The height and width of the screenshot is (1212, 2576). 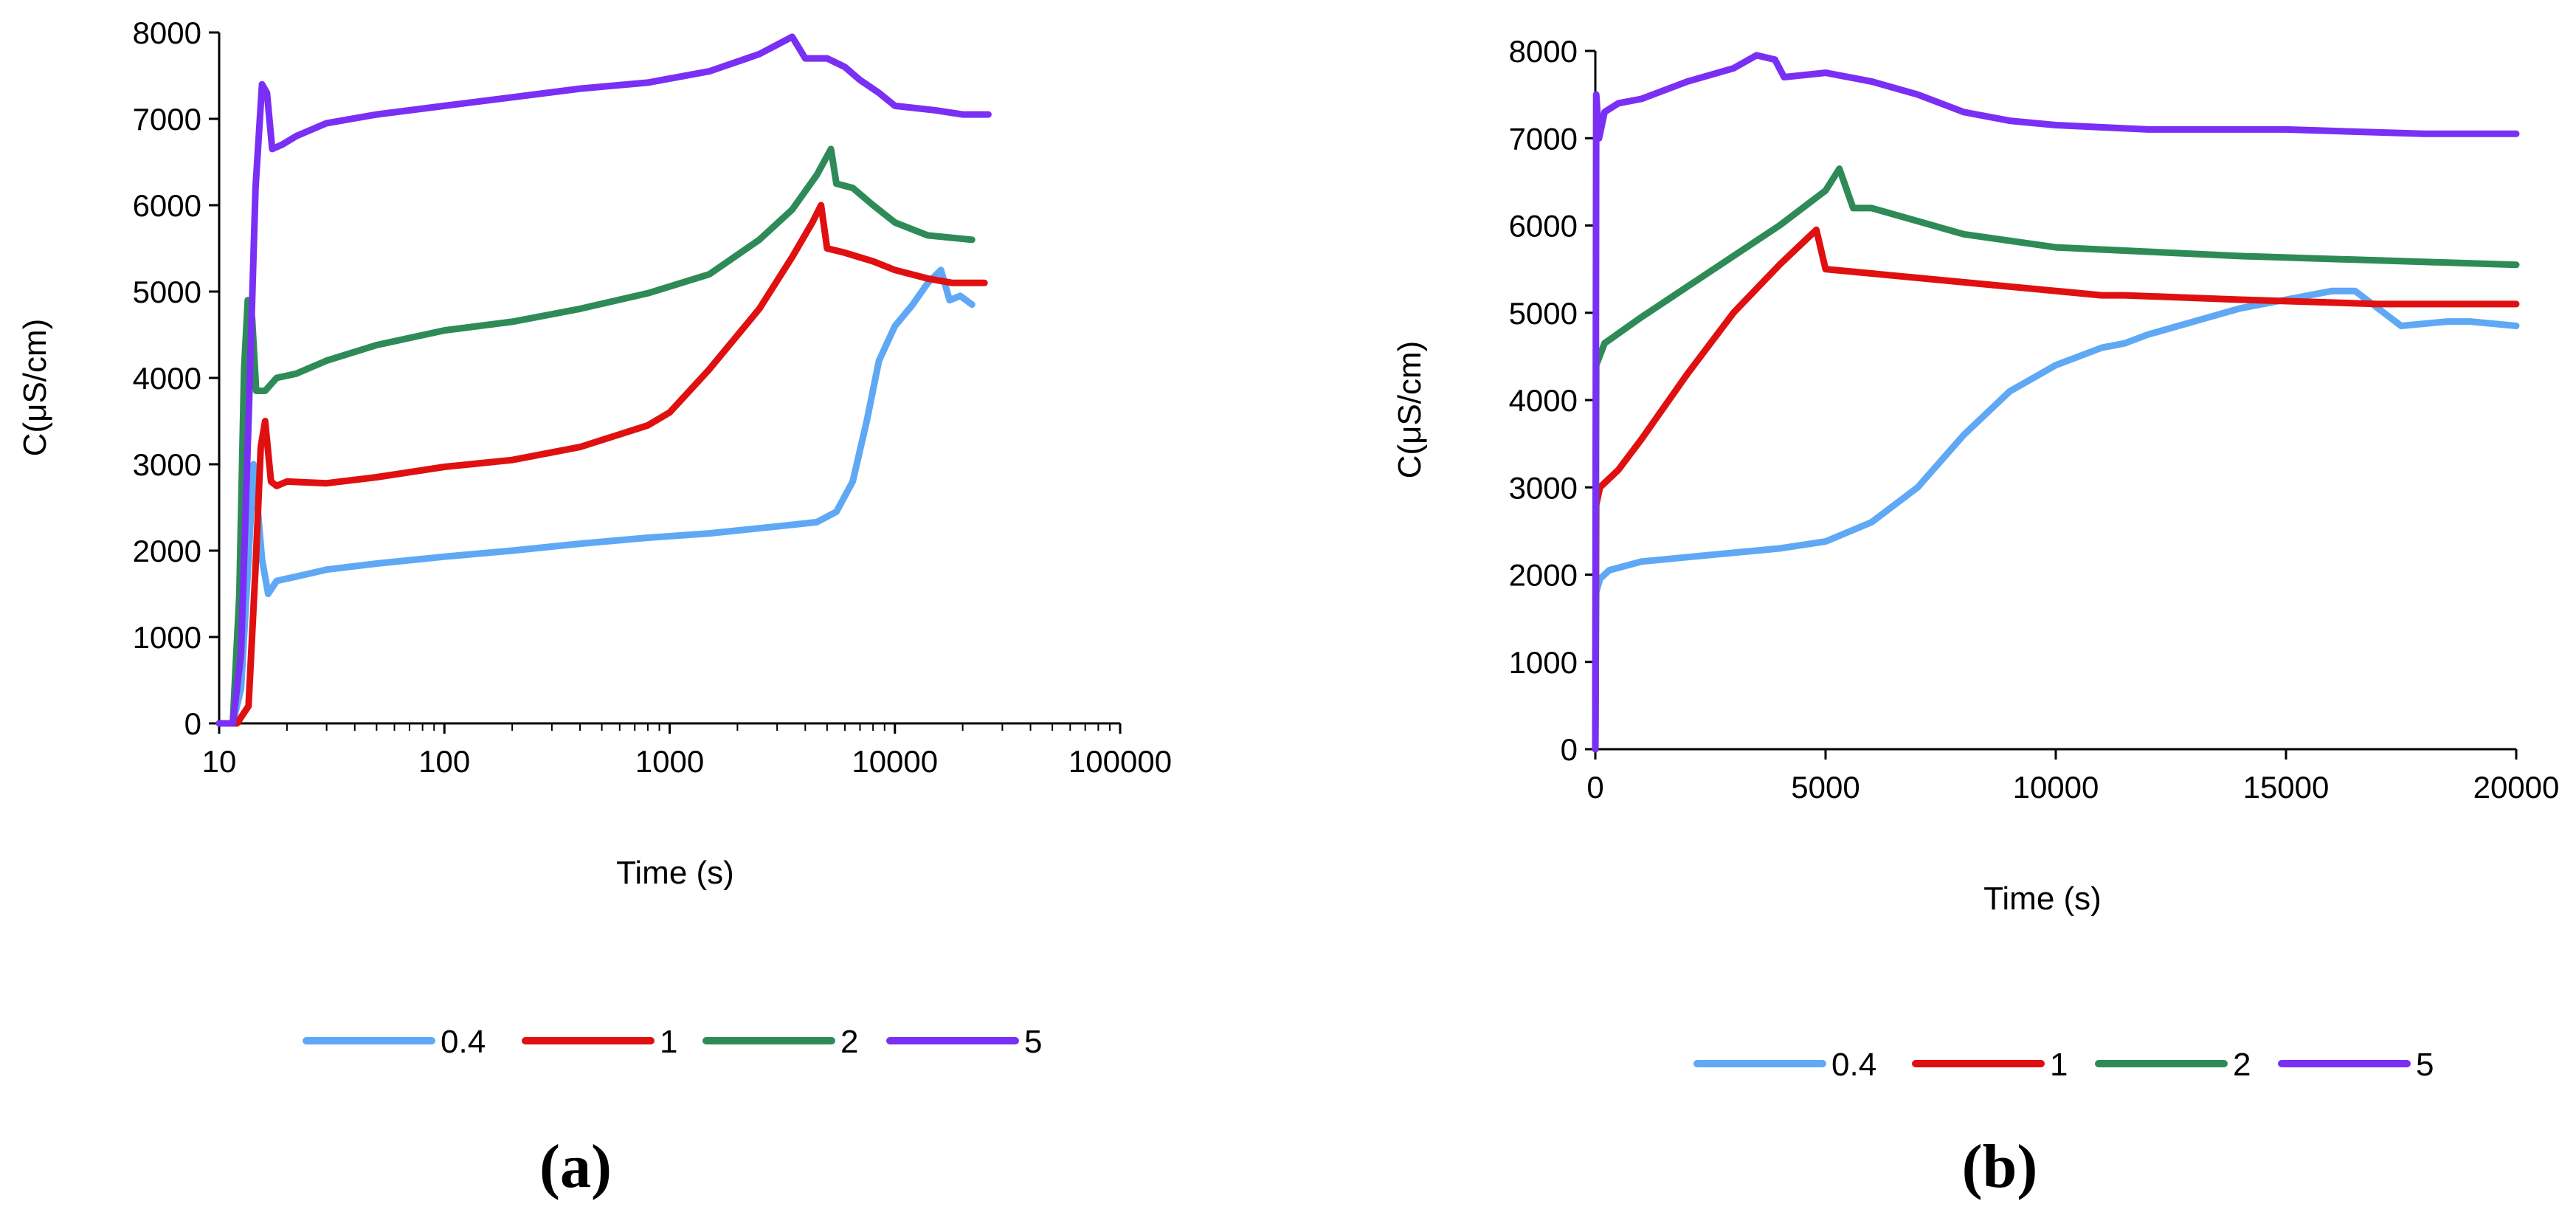 I want to click on x-tick-label: 0, so click(x=1595, y=788).